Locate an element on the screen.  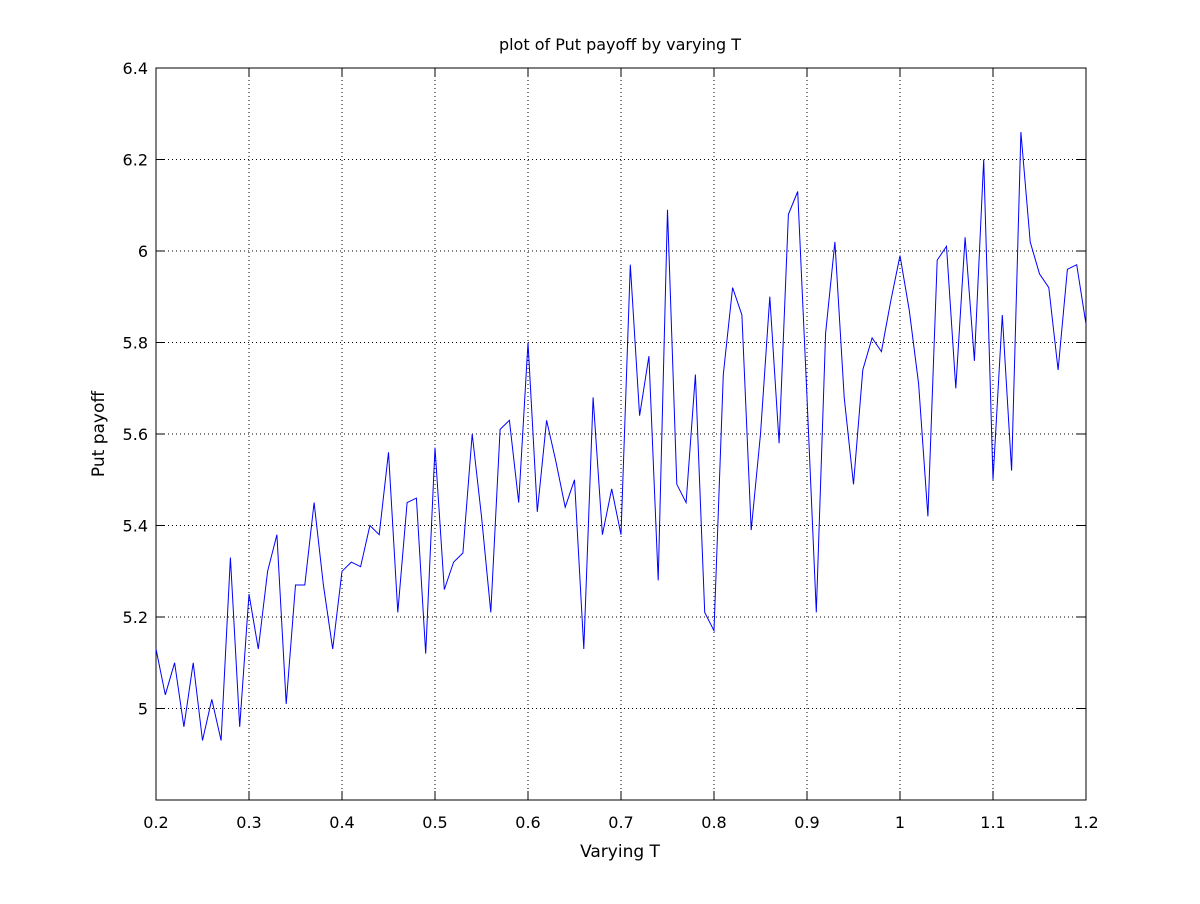
y-tick-label: 6 is located at coordinates (143, 251).